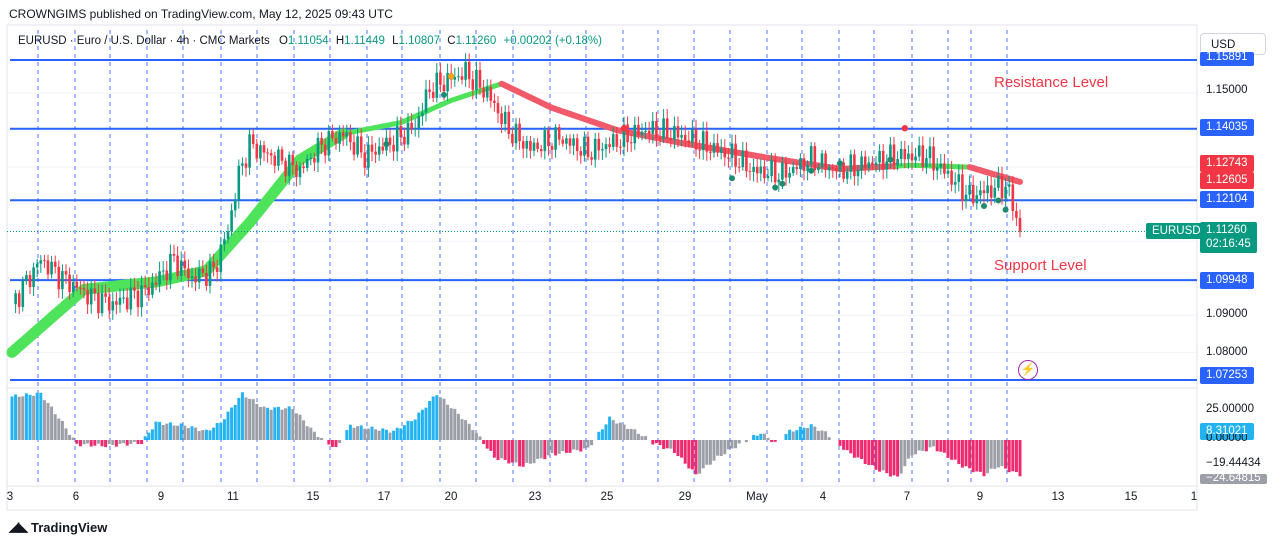 This screenshot has height=545, width=1281. Describe the element at coordinates (58, 527) in the screenshot. I see `tradingview-logo: ◢◣ TradingView` at that location.